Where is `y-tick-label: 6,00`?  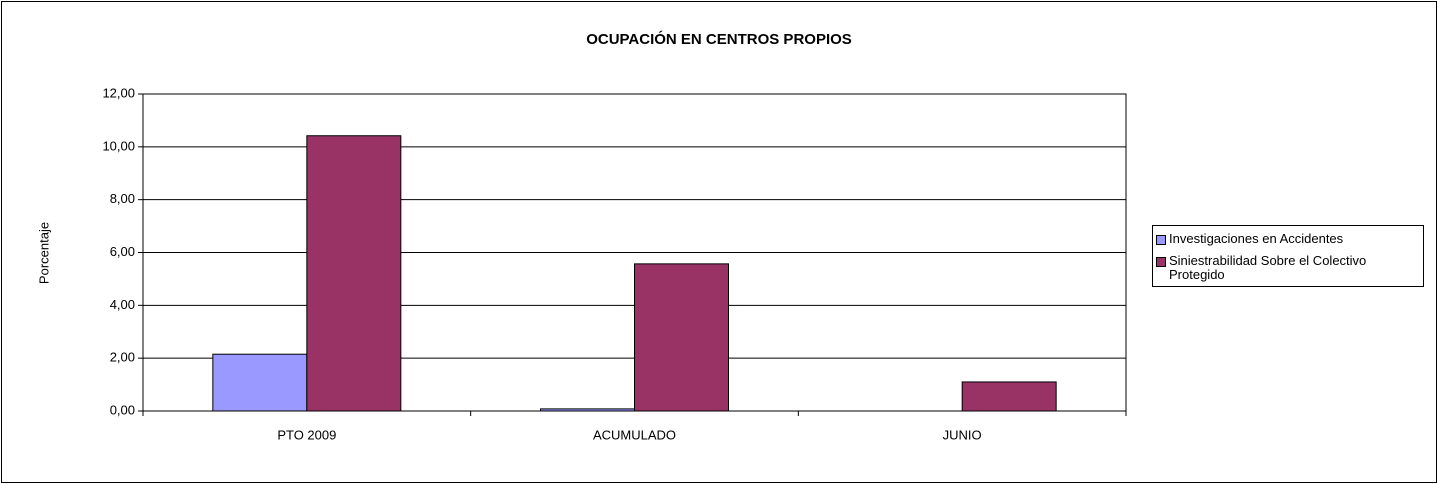
y-tick-label: 6,00 is located at coordinates (122, 251).